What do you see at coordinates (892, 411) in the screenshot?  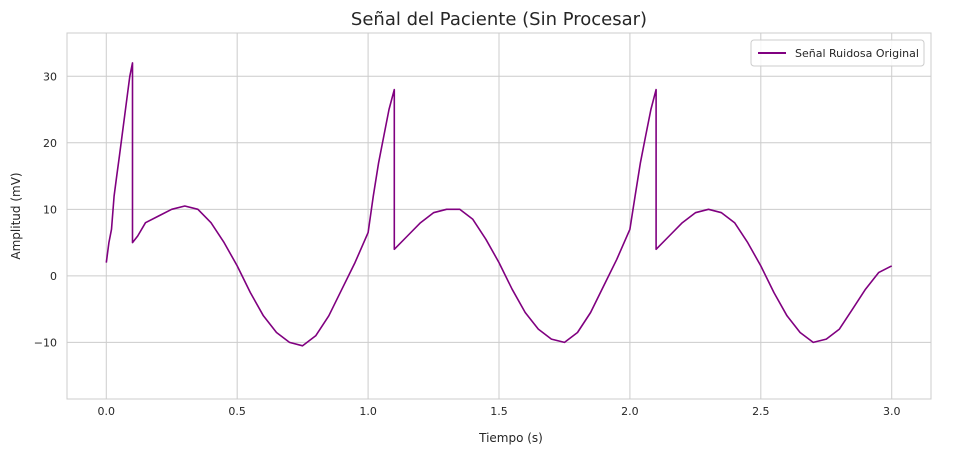 I see `x-tick-label: 3.0` at bounding box center [892, 411].